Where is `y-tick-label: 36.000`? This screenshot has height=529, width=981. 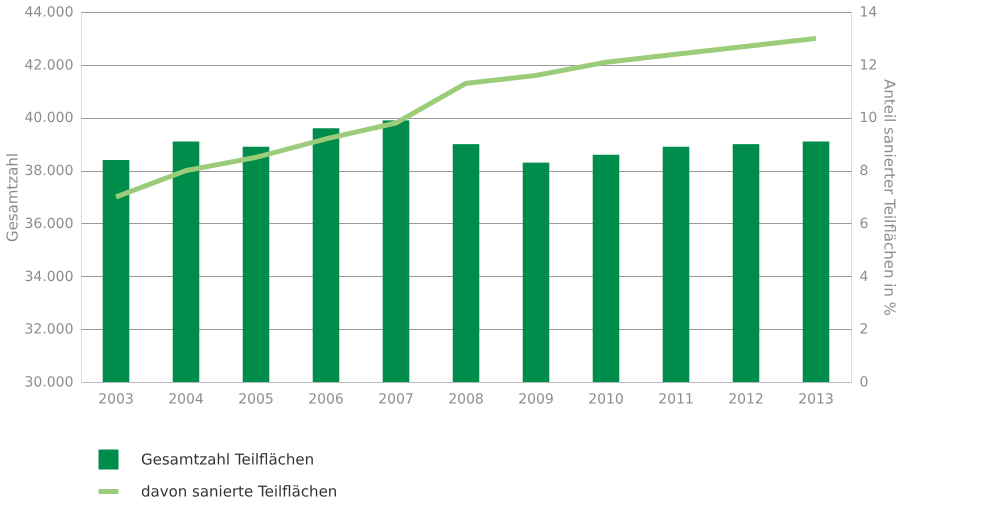
y-tick-label: 36.000 is located at coordinates (49, 224).